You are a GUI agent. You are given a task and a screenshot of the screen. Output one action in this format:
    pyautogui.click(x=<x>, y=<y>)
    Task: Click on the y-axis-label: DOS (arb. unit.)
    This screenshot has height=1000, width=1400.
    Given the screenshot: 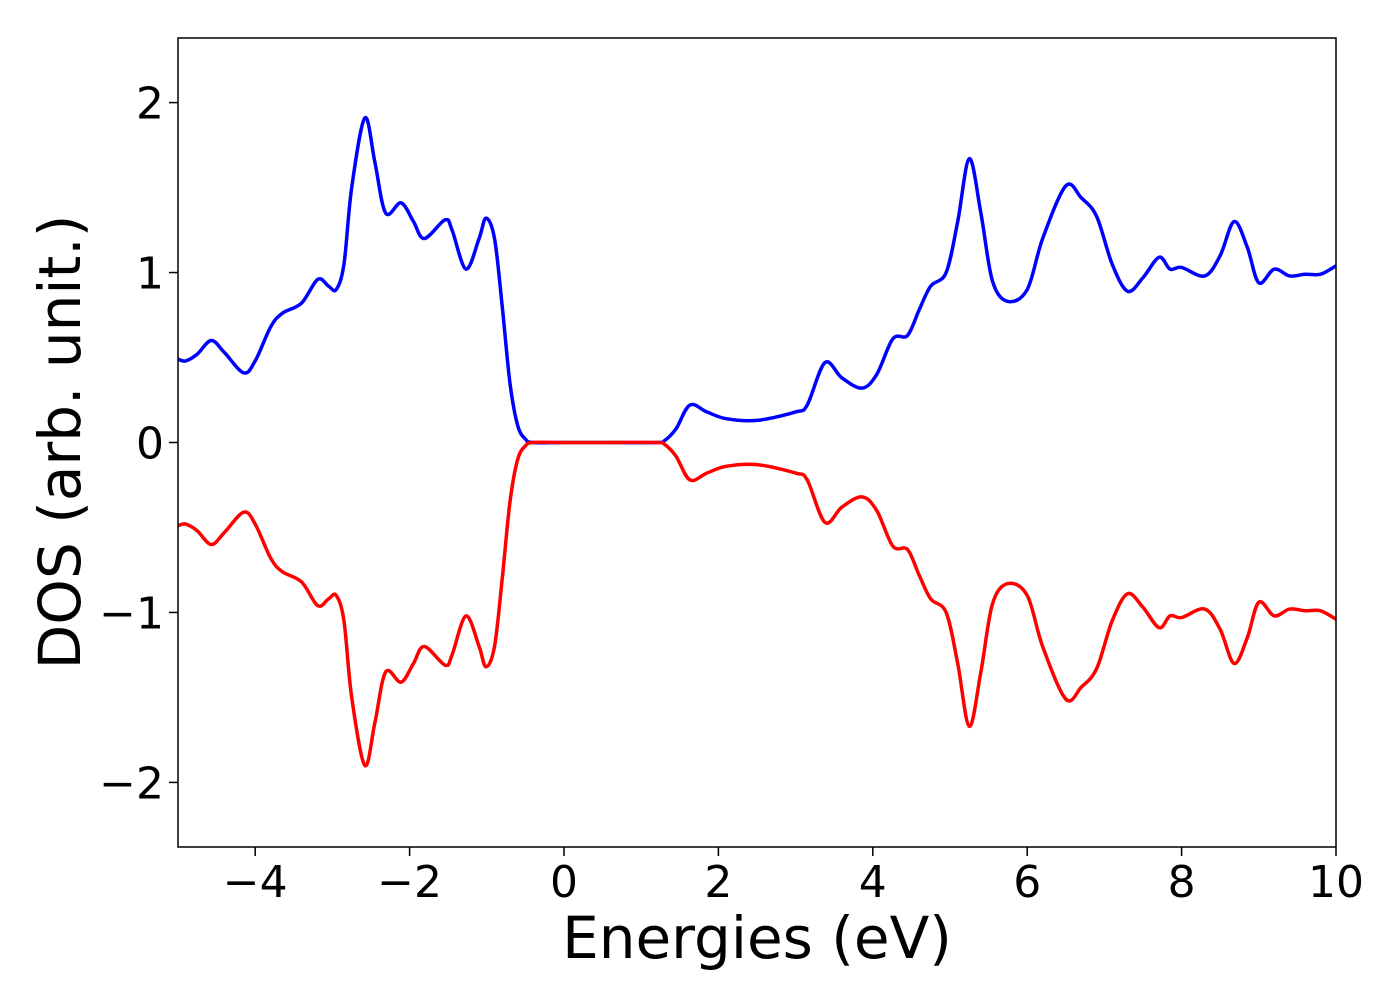 What is the action you would take?
    pyautogui.click(x=60, y=442)
    